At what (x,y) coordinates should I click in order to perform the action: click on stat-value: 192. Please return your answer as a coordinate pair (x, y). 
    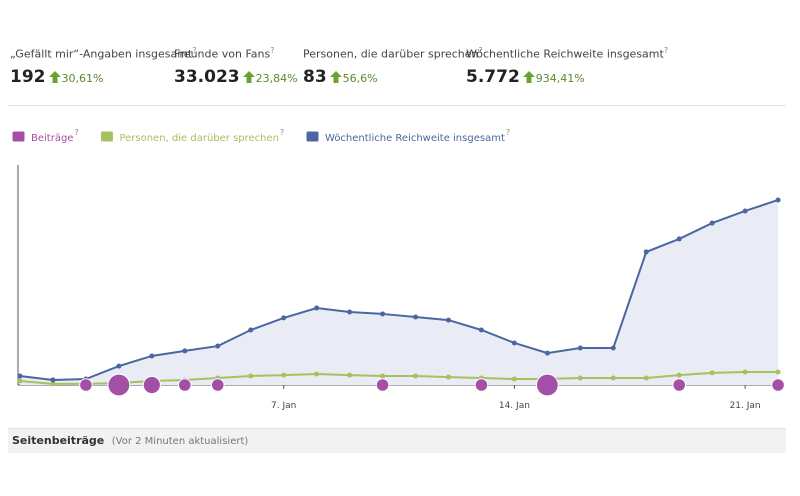
    Looking at the image, I should click on (28, 76).